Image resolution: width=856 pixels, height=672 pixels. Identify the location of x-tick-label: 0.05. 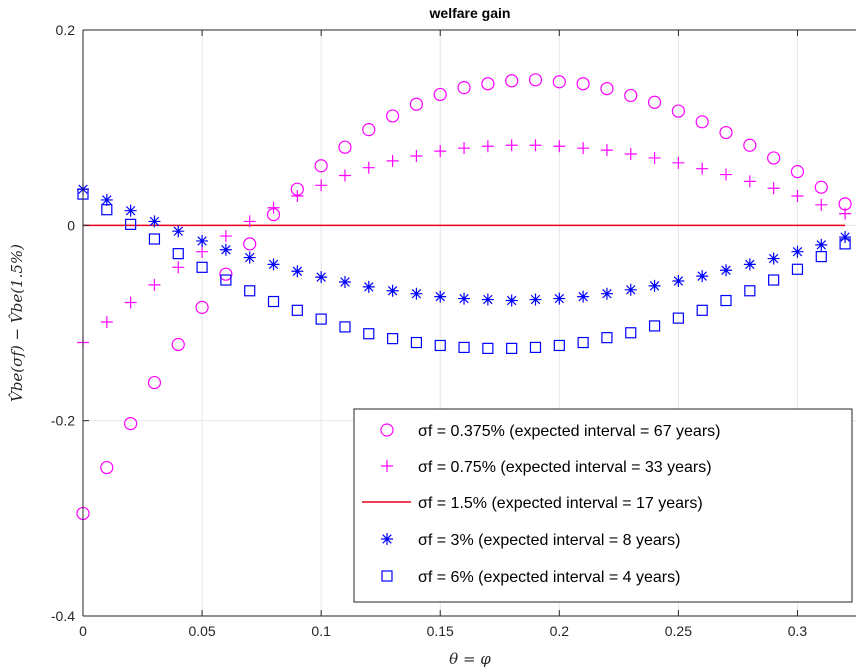
(201, 631).